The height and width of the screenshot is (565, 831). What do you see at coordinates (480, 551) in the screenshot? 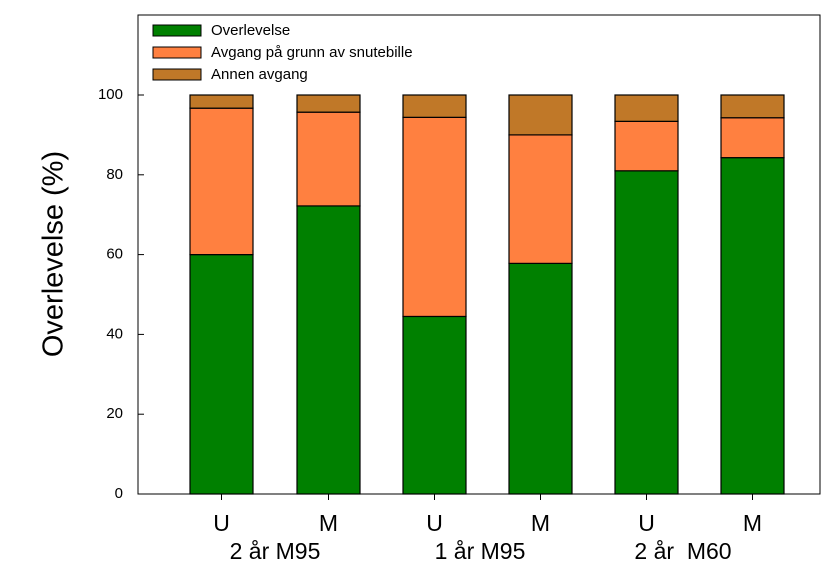
I see `x-group-label: 1 år M95` at bounding box center [480, 551].